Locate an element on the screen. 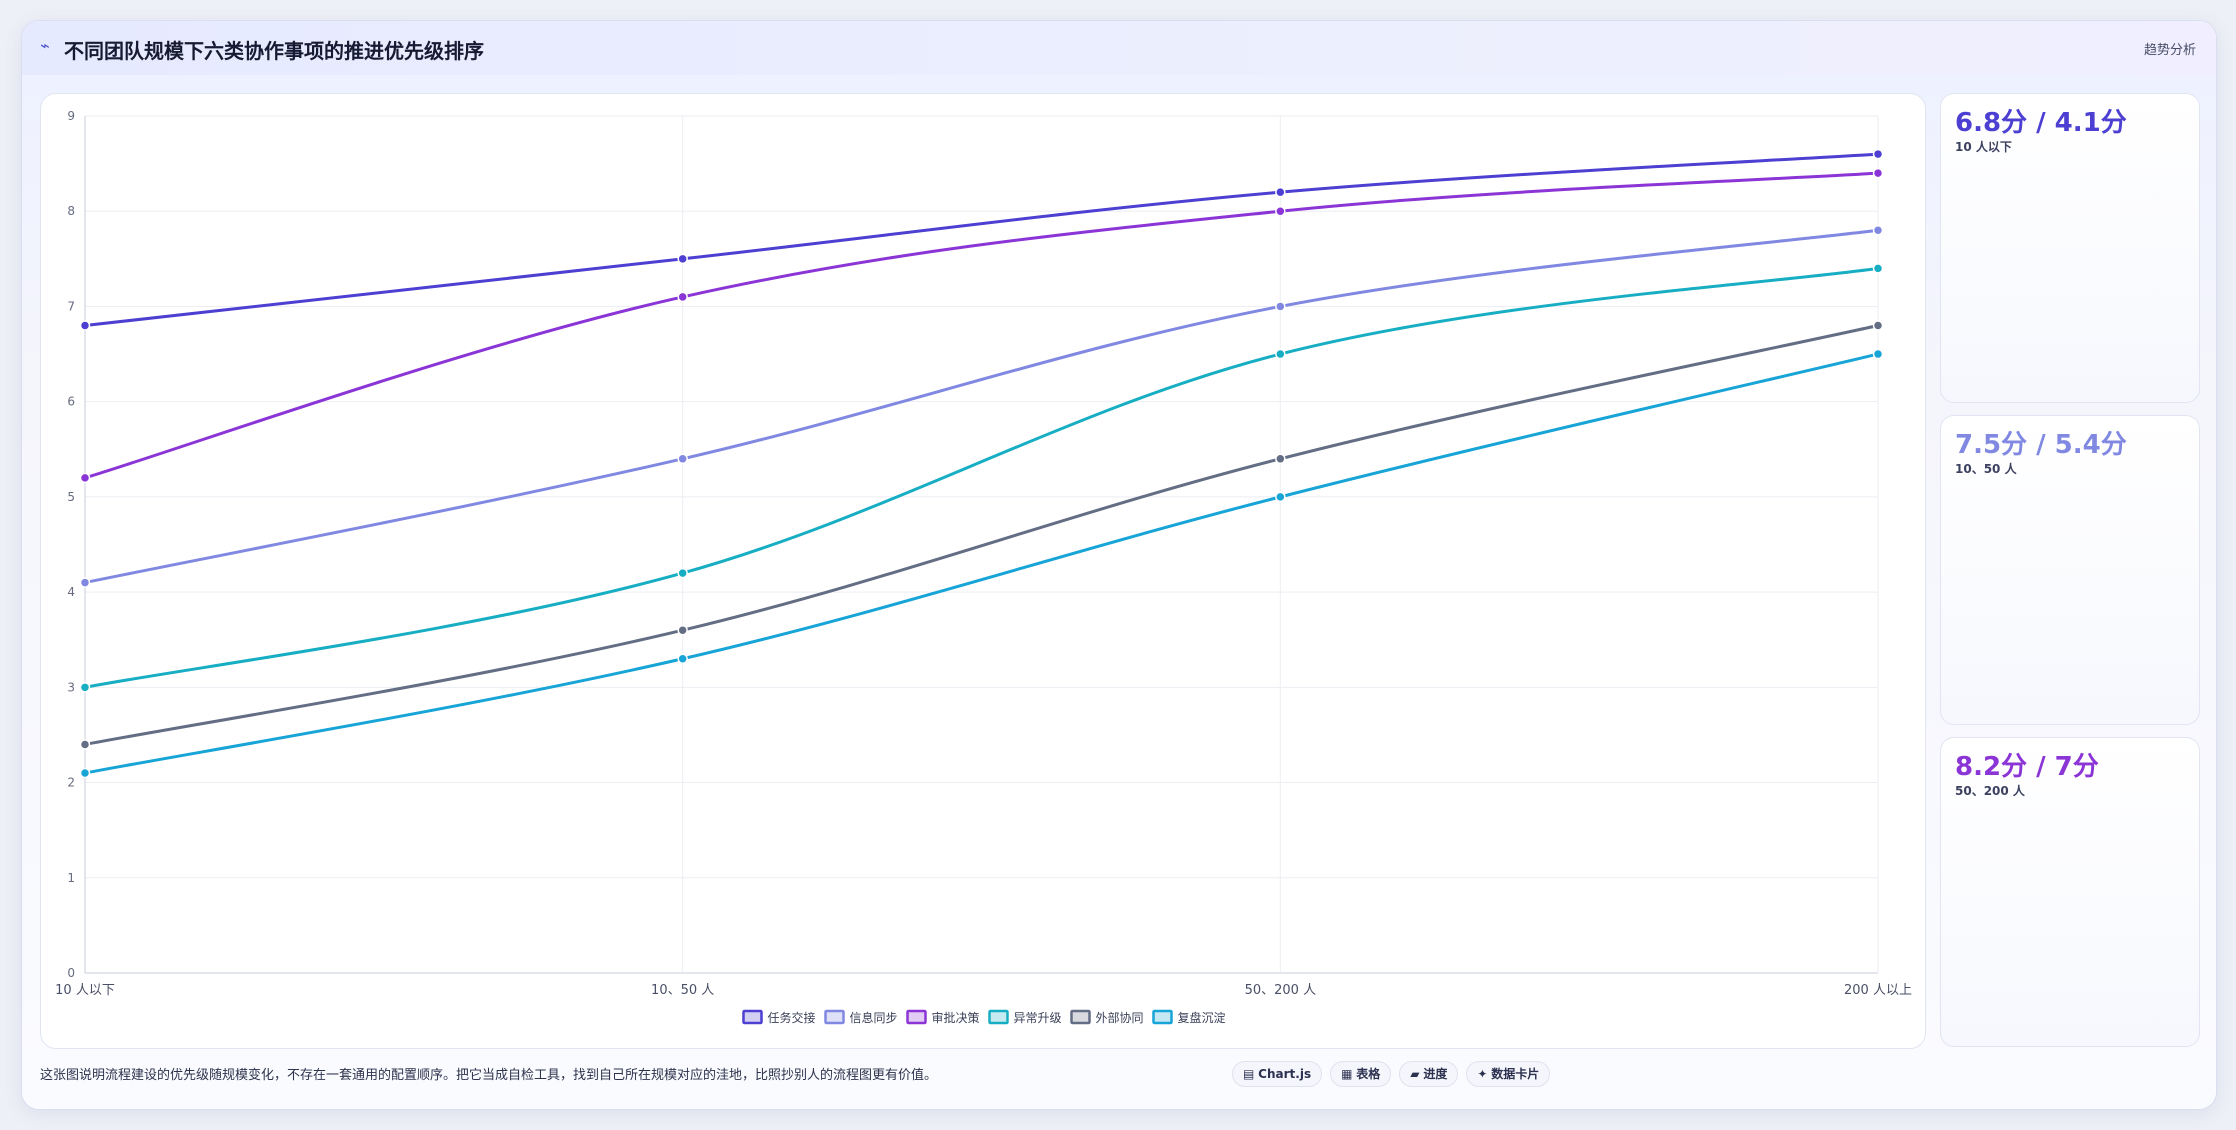 The image size is (2236, 1130). pill-label: 进度 is located at coordinates (1435, 1074).